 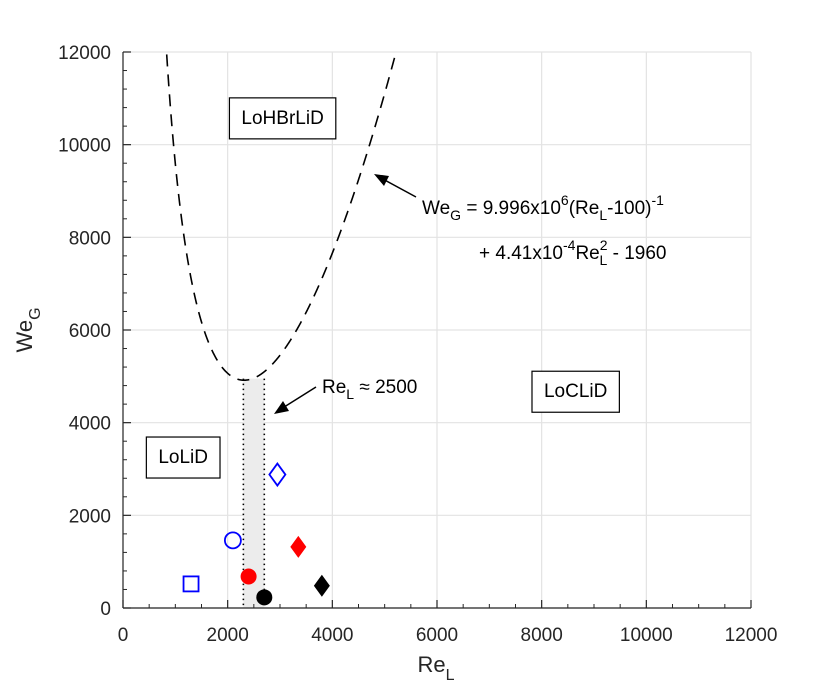 I want to click on region-label-text: LoCLiD, so click(x=575, y=391).